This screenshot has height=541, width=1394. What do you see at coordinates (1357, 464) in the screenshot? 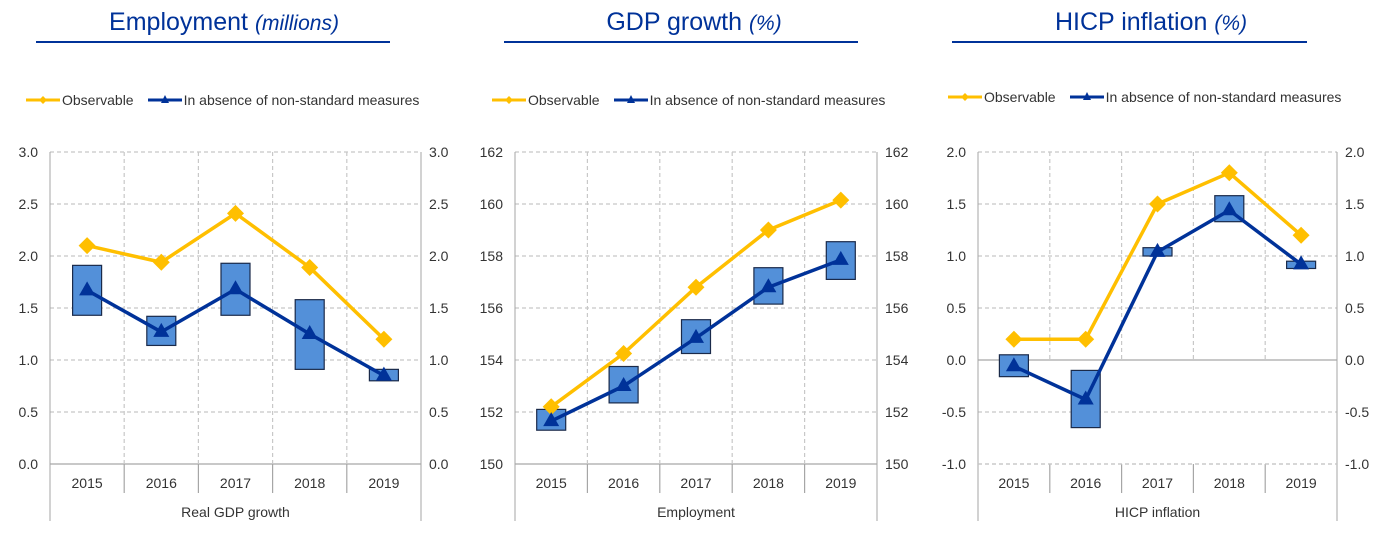
I see `y-tick-label-right: -1.0` at bounding box center [1357, 464].